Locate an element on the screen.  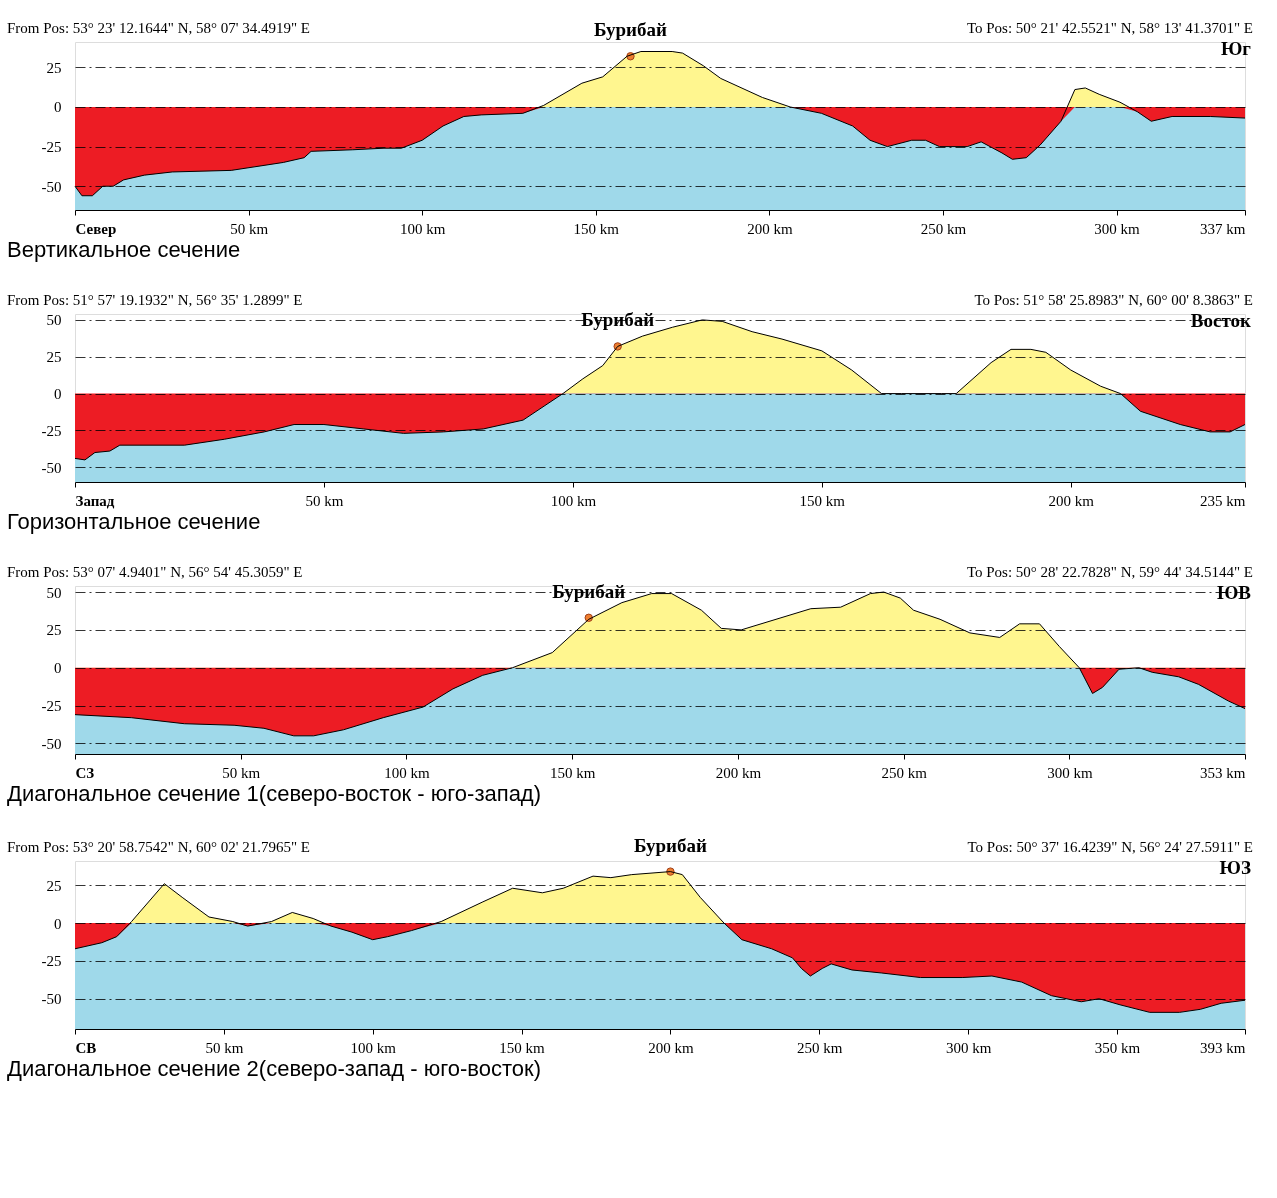
x-tick-label: СЗ is located at coordinates (85, 772).